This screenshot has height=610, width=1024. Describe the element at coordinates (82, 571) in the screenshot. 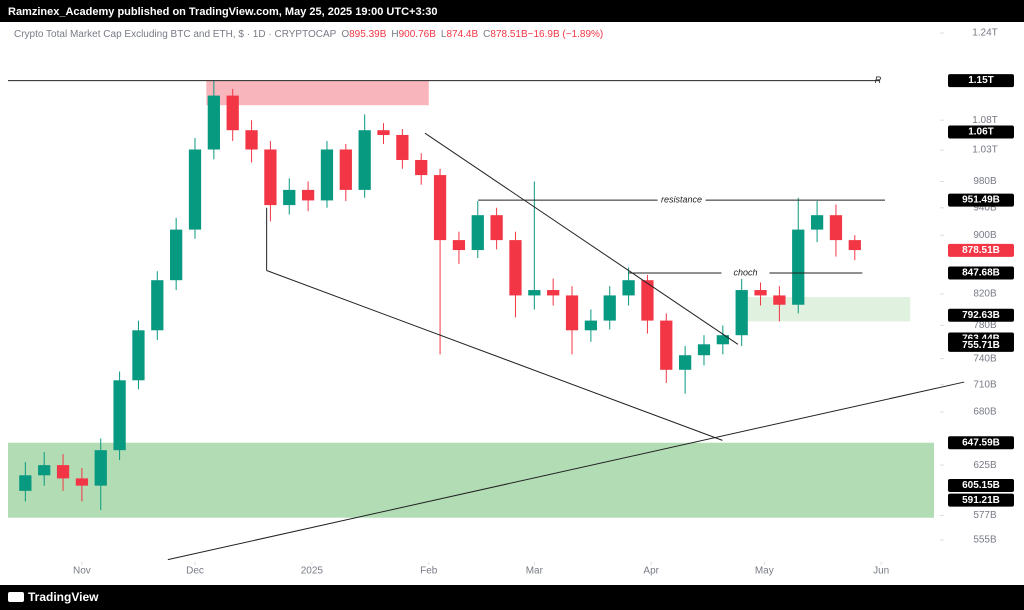

I see `x-tick-label: Nov` at that location.